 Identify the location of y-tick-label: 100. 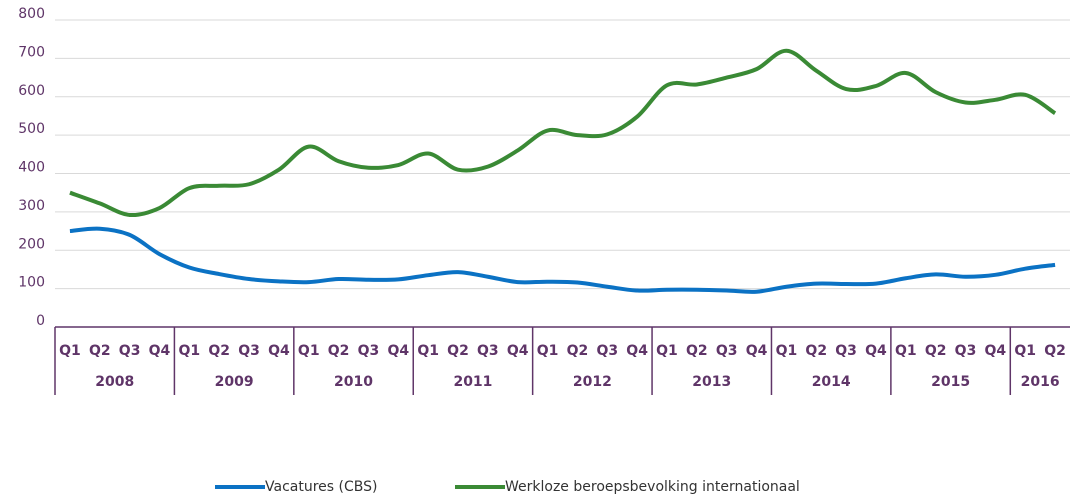
(31, 283).